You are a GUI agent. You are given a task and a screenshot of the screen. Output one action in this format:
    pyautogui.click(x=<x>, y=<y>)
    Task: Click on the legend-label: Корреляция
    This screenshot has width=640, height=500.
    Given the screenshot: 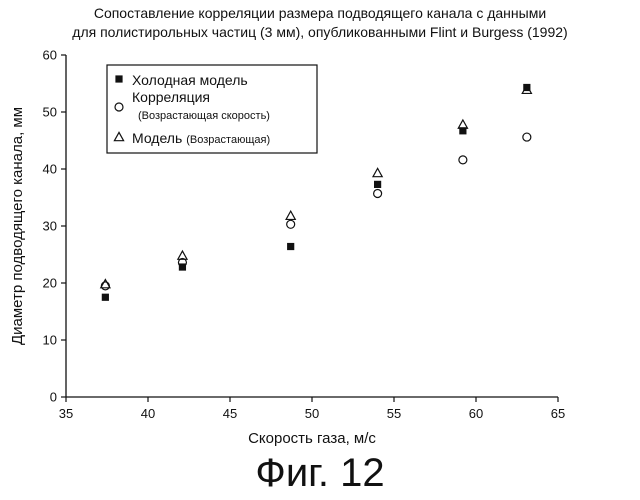 What is the action you would take?
    pyautogui.click(x=171, y=97)
    